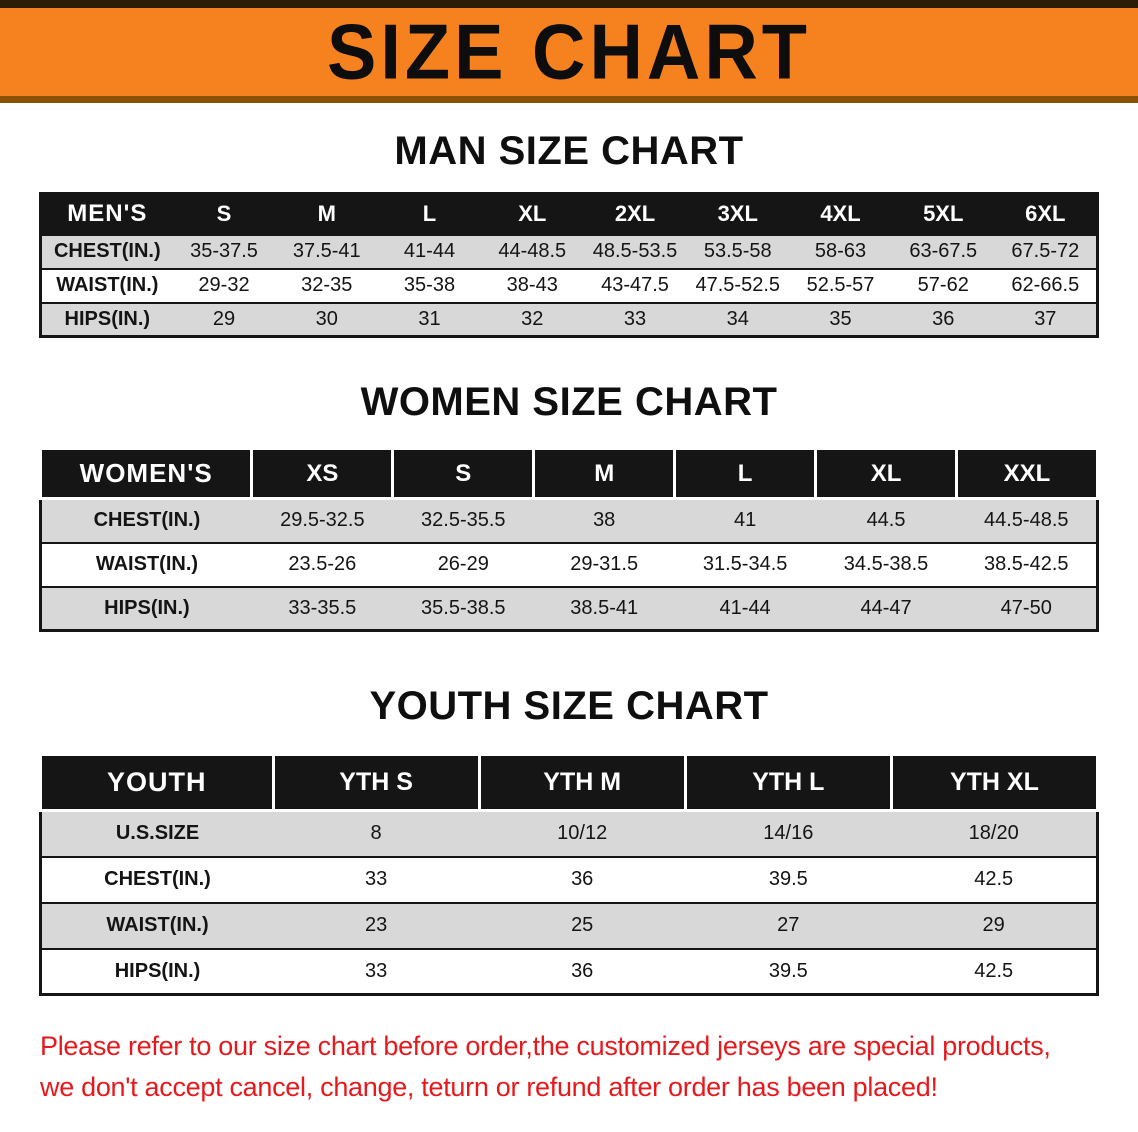 The width and height of the screenshot is (1138, 1132). Describe the element at coordinates (738, 319) in the screenshot. I see `value-cell: 34` at that location.